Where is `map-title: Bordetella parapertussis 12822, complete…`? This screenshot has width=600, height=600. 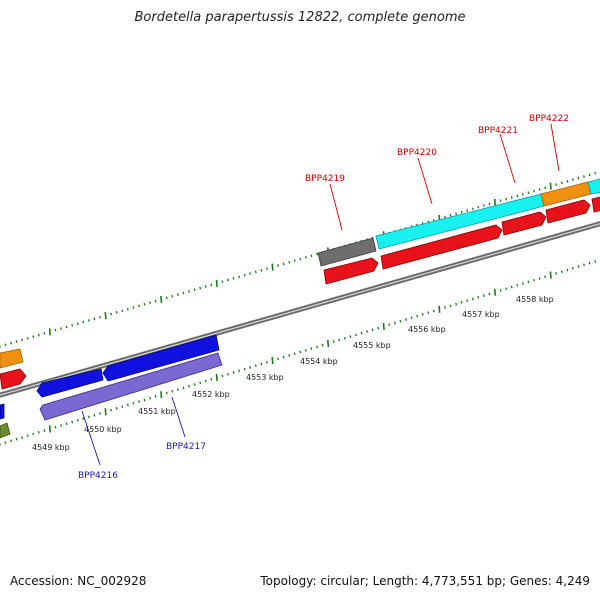
map-title: Bordetella parapertussis 12822, complete… is located at coordinates (300, 17).